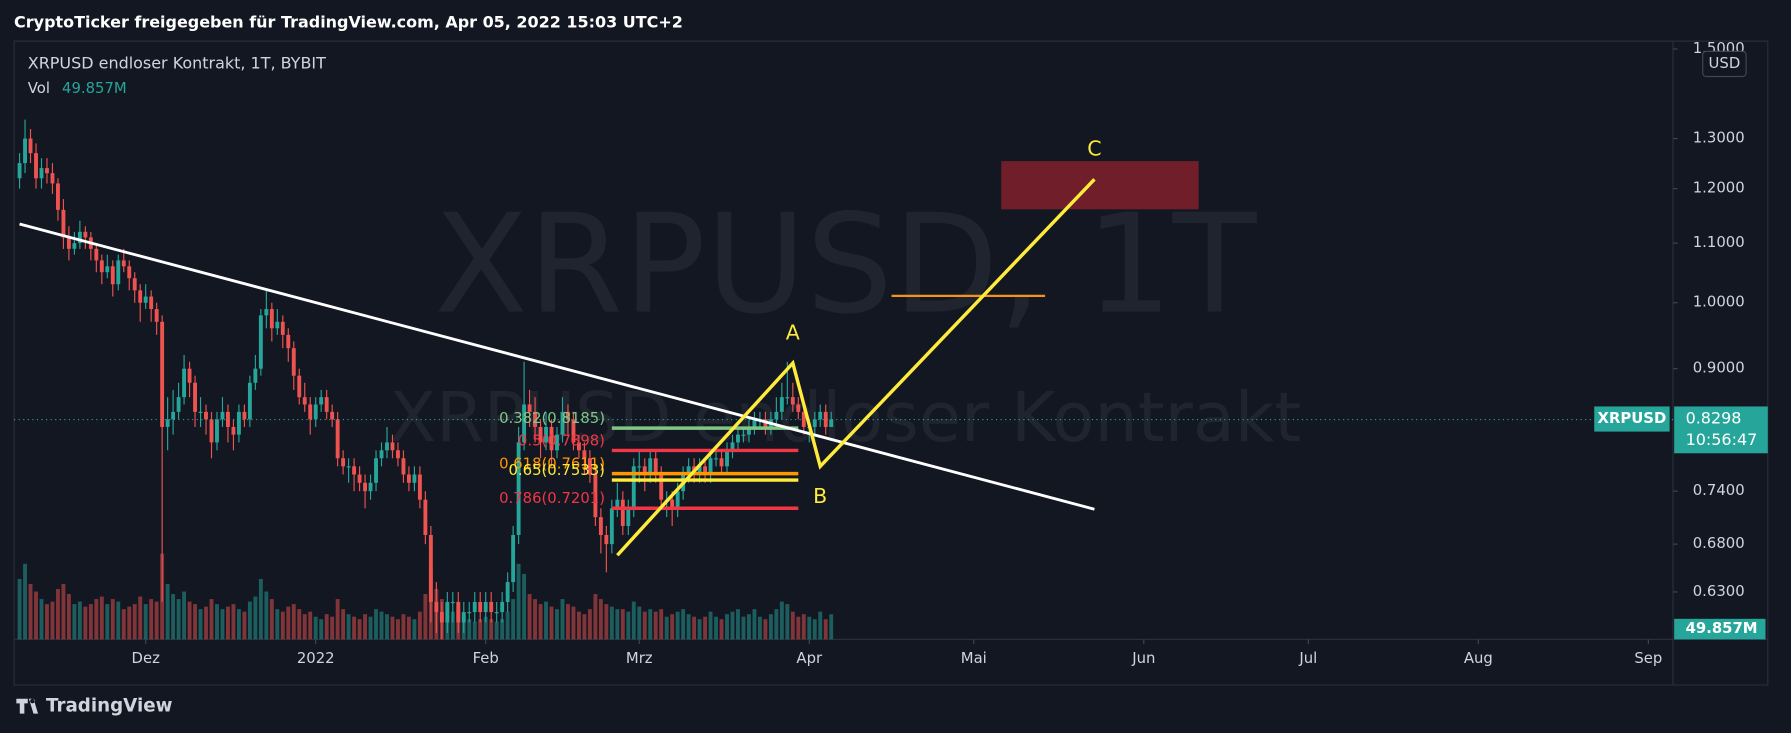 This screenshot has width=1791, height=733. I want to click on watermark-sub: XRPUSD endloser Kontrakt, so click(845, 418).